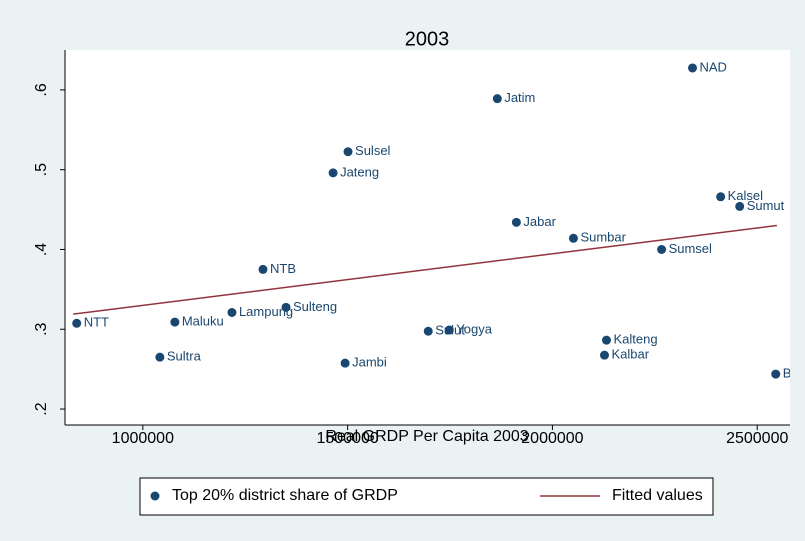  Describe the element at coordinates (285, 495) in the screenshot. I see `legend-label: Top 20% district share of GRDP` at that location.